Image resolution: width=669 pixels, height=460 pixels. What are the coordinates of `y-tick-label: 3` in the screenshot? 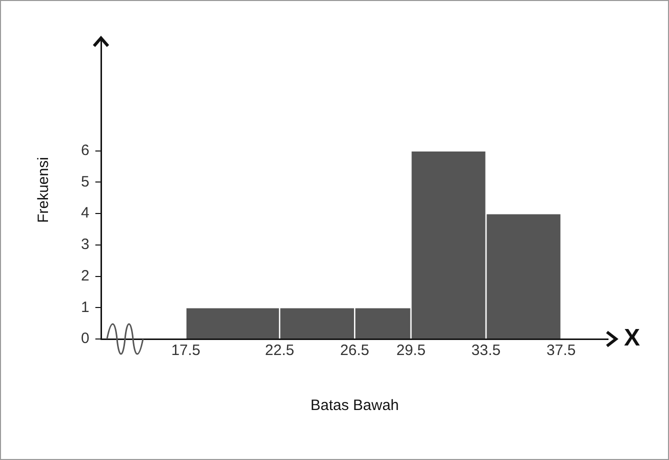 It's located at (85, 245).